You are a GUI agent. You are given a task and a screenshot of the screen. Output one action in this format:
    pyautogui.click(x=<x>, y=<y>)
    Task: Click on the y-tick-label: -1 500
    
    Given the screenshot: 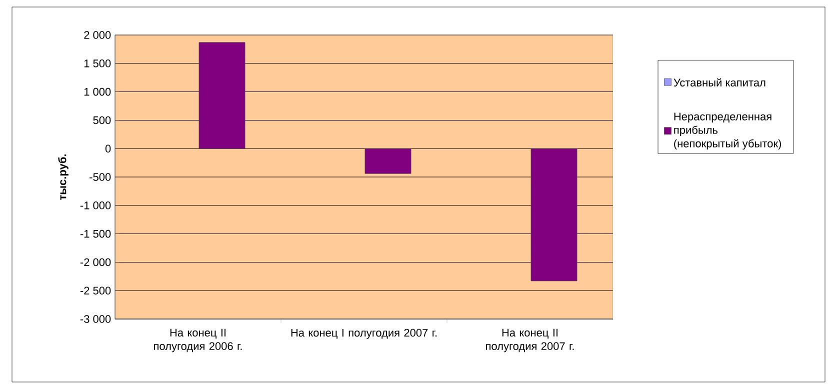 What is the action you would take?
    pyautogui.click(x=95, y=234)
    